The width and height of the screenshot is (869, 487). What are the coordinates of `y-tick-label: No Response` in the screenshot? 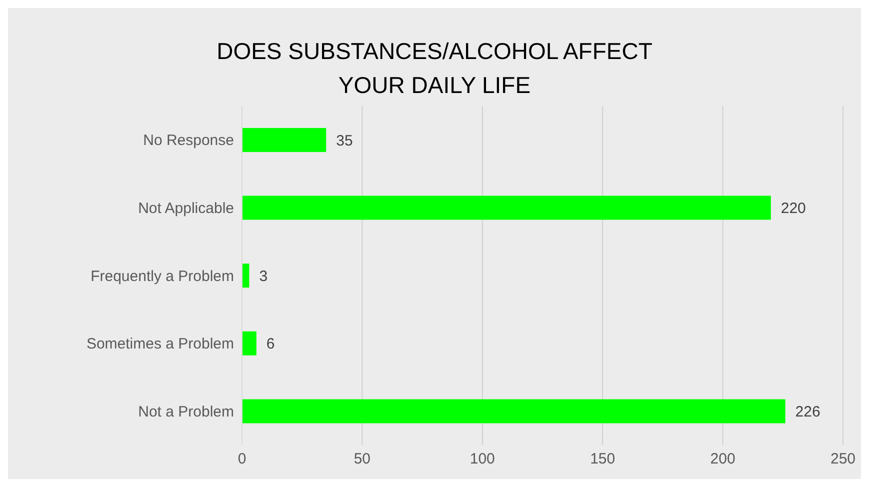 It's located at (188, 141).